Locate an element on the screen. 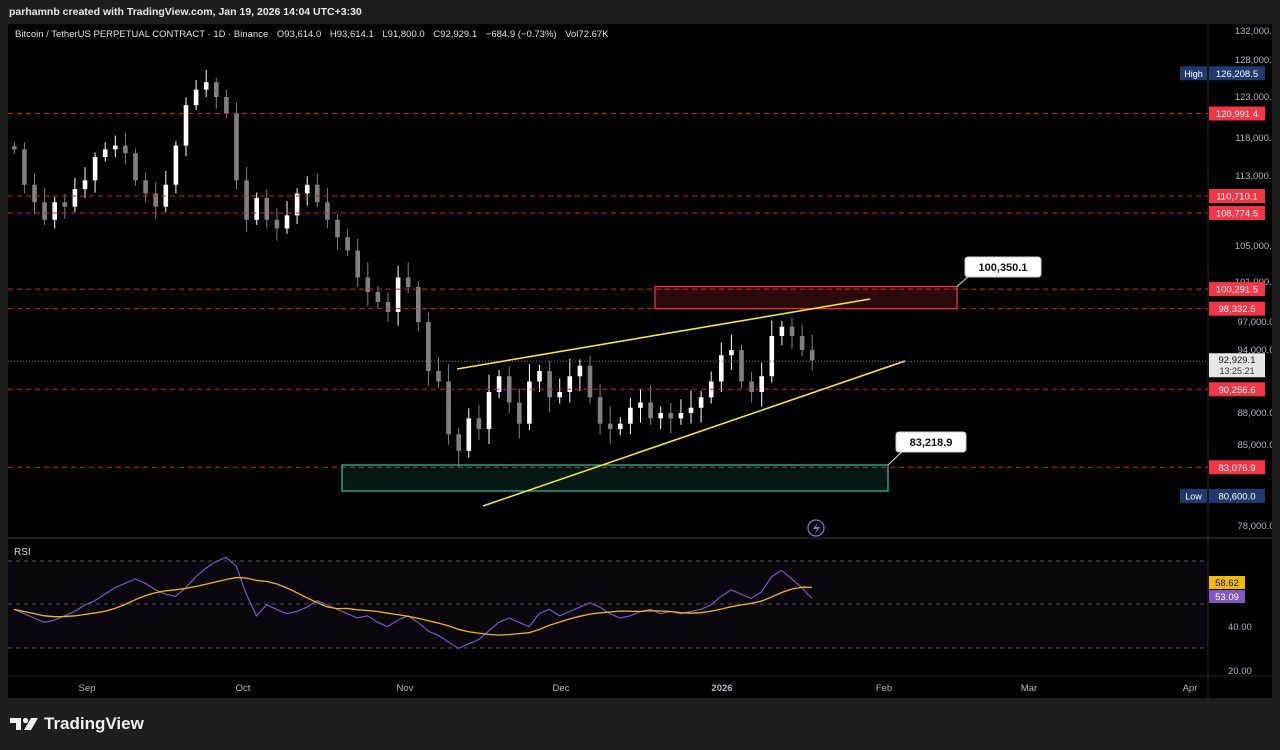 Image resolution: width=1280 pixels, height=750 pixels. ohlc-change: −684.9 (−0.73%) is located at coordinates (521, 34).